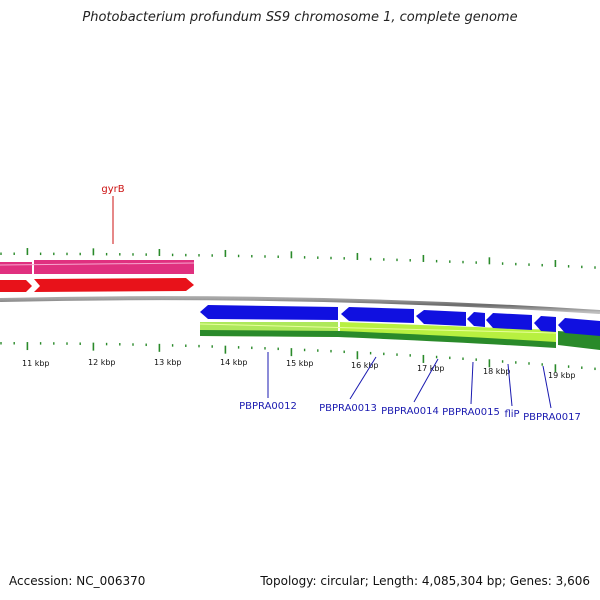 The image size is (600, 600). What do you see at coordinates (365, 365) in the screenshot?
I see `scale-label: 16 kbp` at bounding box center [365, 365].